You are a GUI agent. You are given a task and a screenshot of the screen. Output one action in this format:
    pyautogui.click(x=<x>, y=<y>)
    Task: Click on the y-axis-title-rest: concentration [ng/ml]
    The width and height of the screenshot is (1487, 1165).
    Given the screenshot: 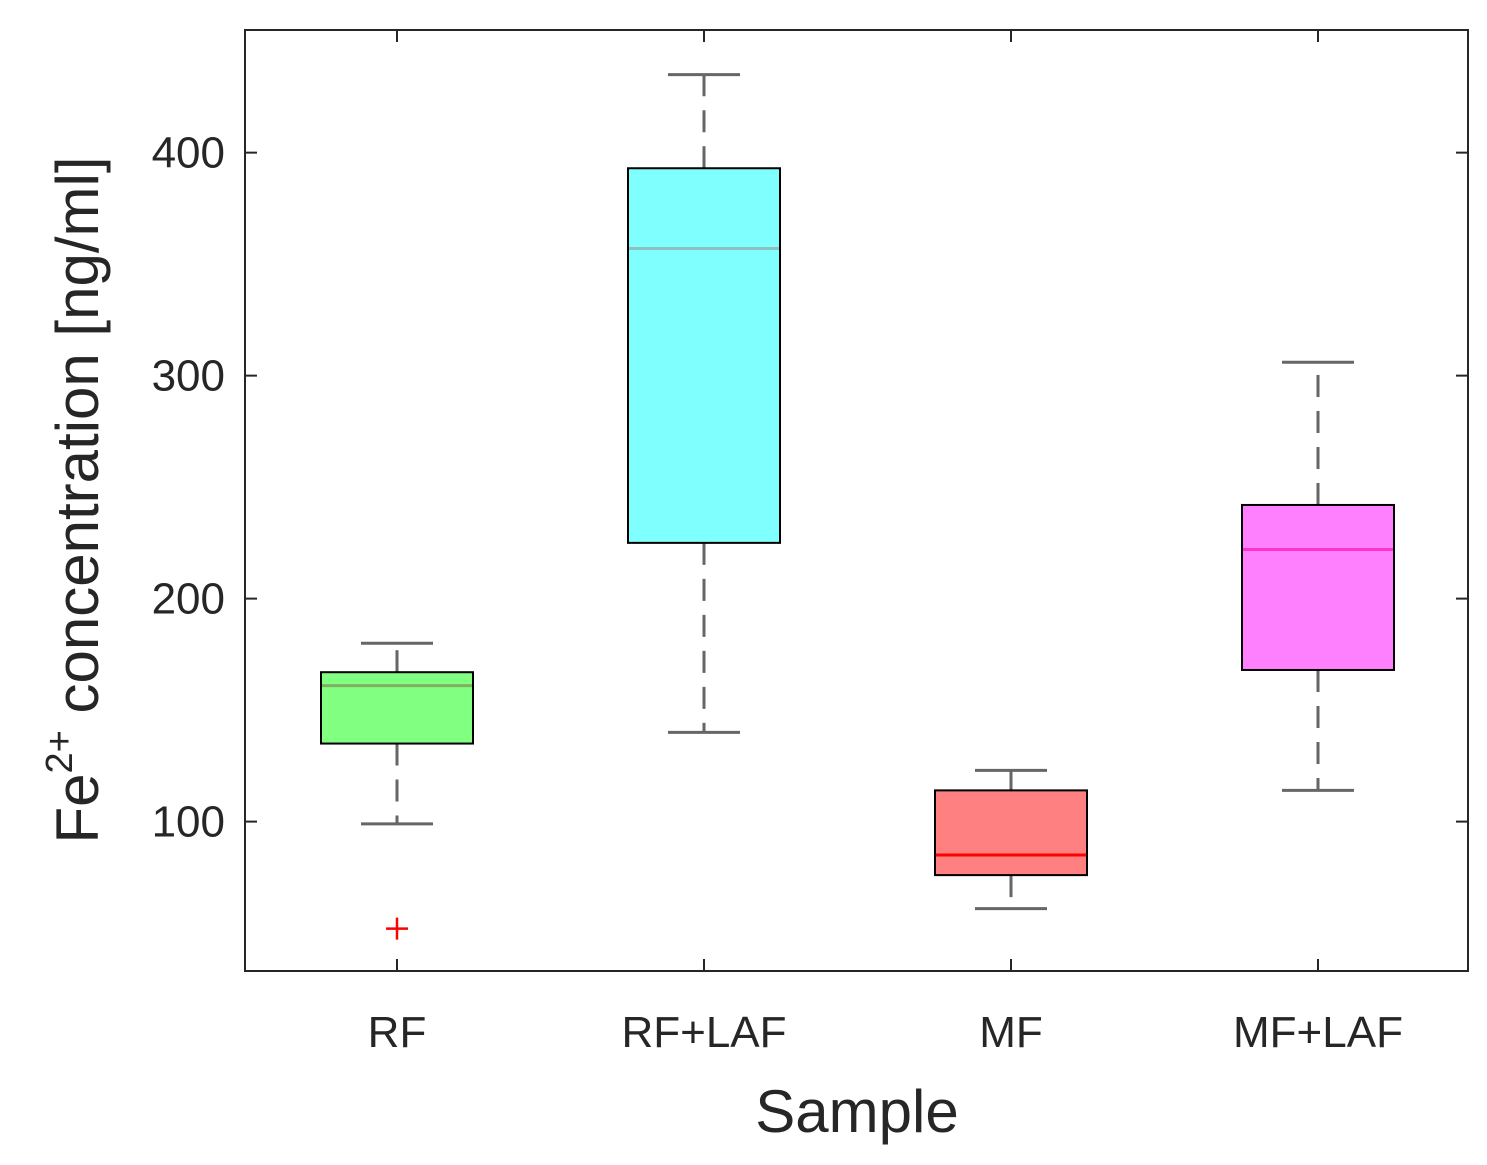 What is the action you would take?
    pyautogui.click(x=77, y=444)
    